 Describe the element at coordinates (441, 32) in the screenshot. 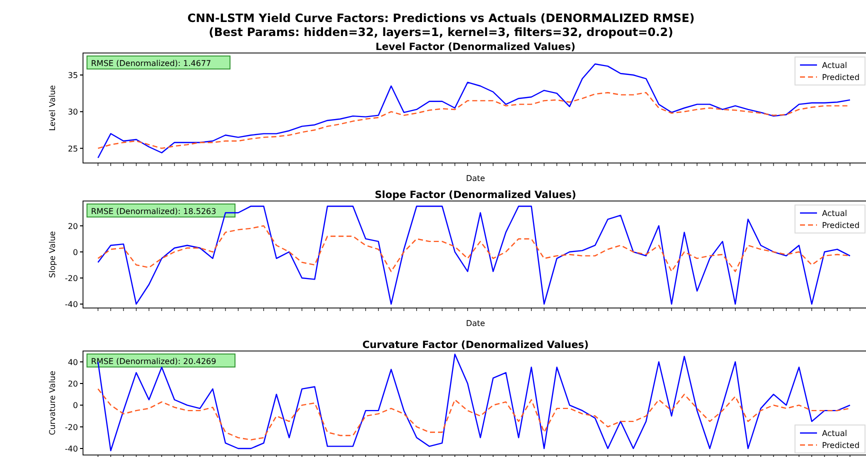

I see `text: (Best Params: hidden=32, layers=1, kernel=3, filters=32, dropout=0.2)` at that location.